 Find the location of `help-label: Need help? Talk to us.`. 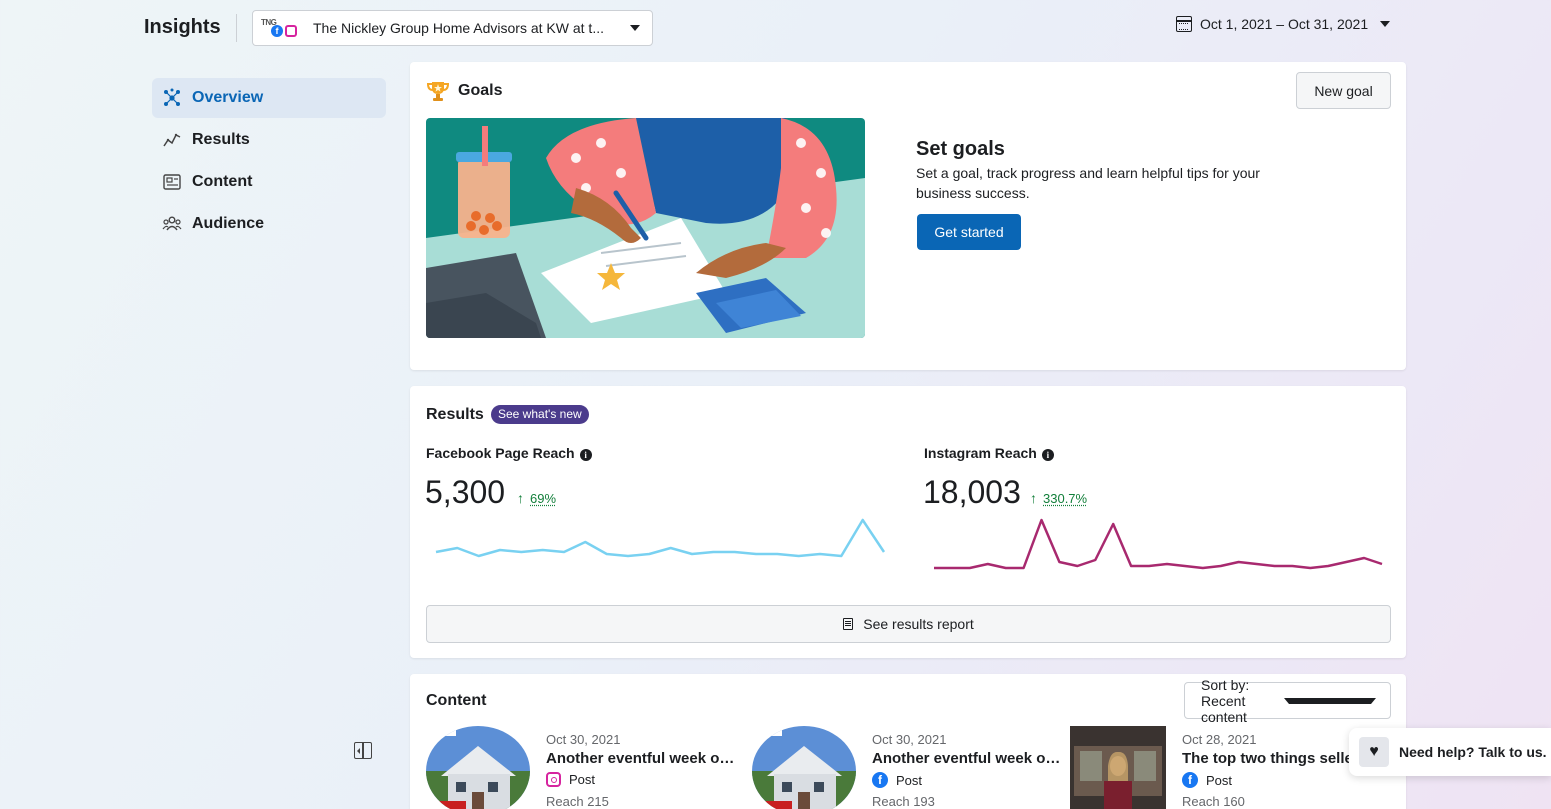

help-label: Need help? Talk to us. is located at coordinates (1473, 752).